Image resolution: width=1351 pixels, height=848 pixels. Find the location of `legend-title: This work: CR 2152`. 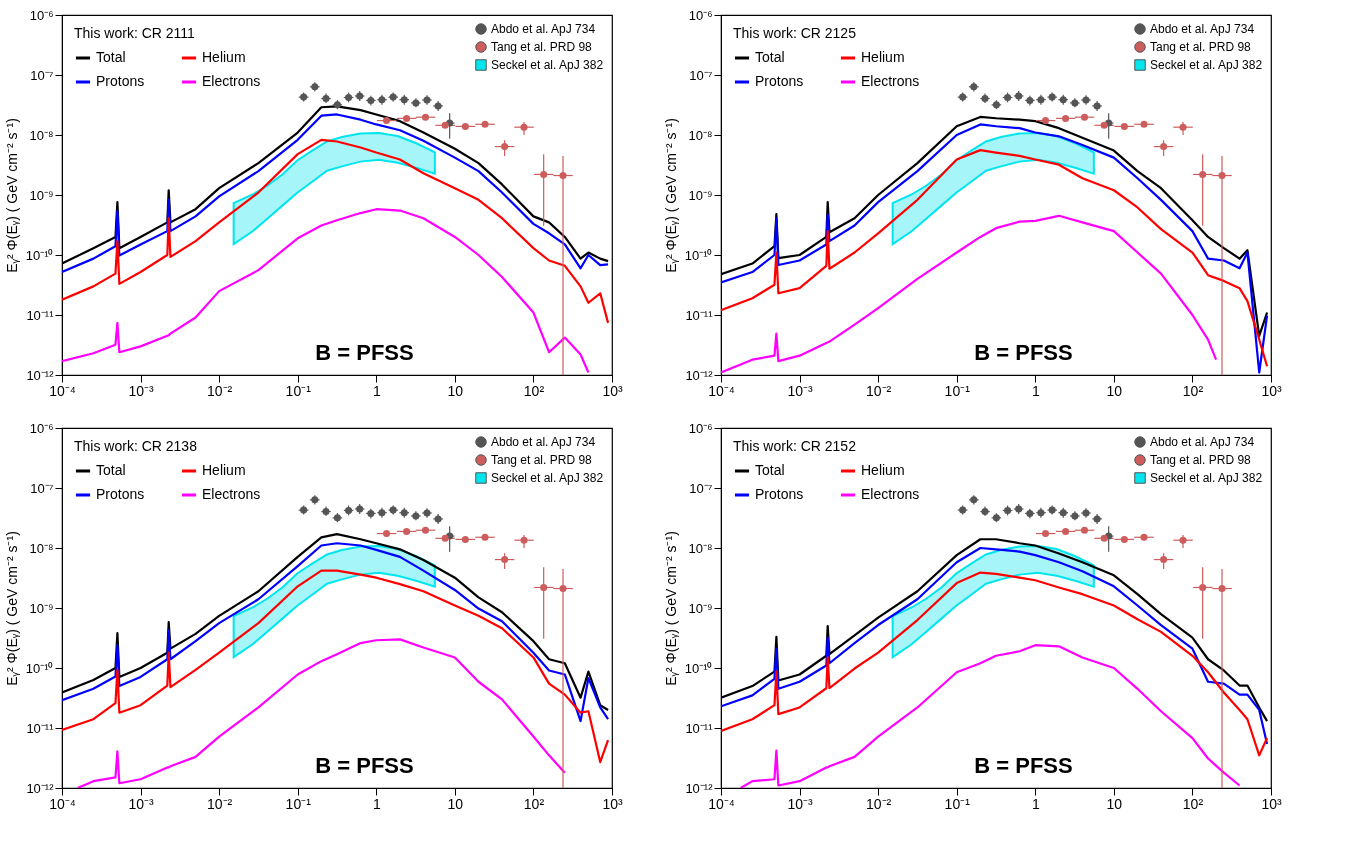

legend-title: This work: CR 2152 is located at coordinates (795, 446).